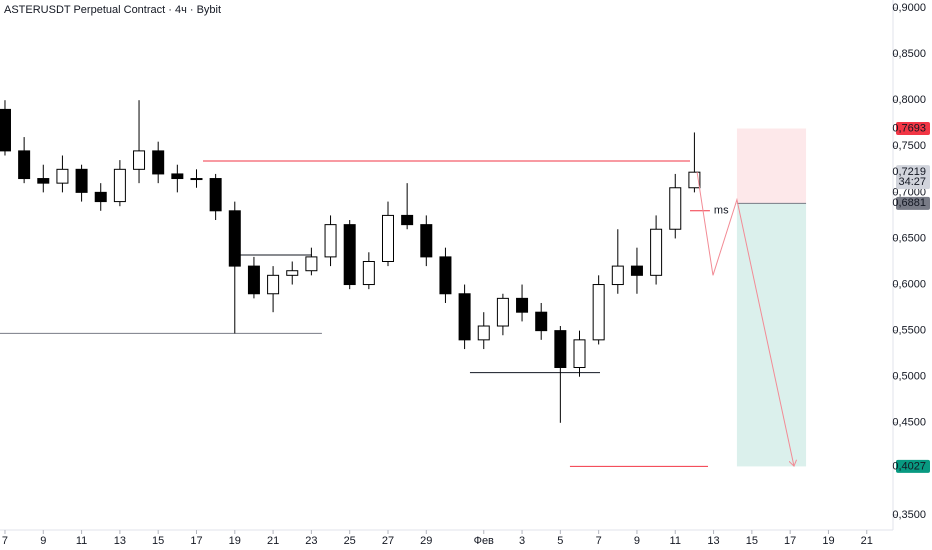 The image size is (932, 550). Describe the element at coordinates (522, 541) in the screenshot. I see `x-tick-label: 3` at that location.